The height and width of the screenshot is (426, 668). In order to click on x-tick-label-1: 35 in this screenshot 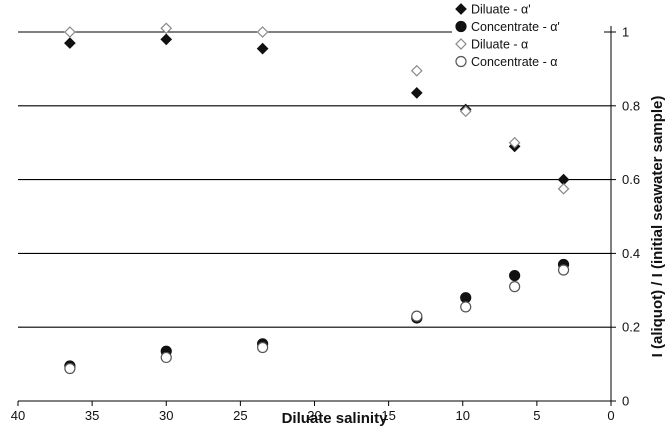, I will do `click(92, 415)`.